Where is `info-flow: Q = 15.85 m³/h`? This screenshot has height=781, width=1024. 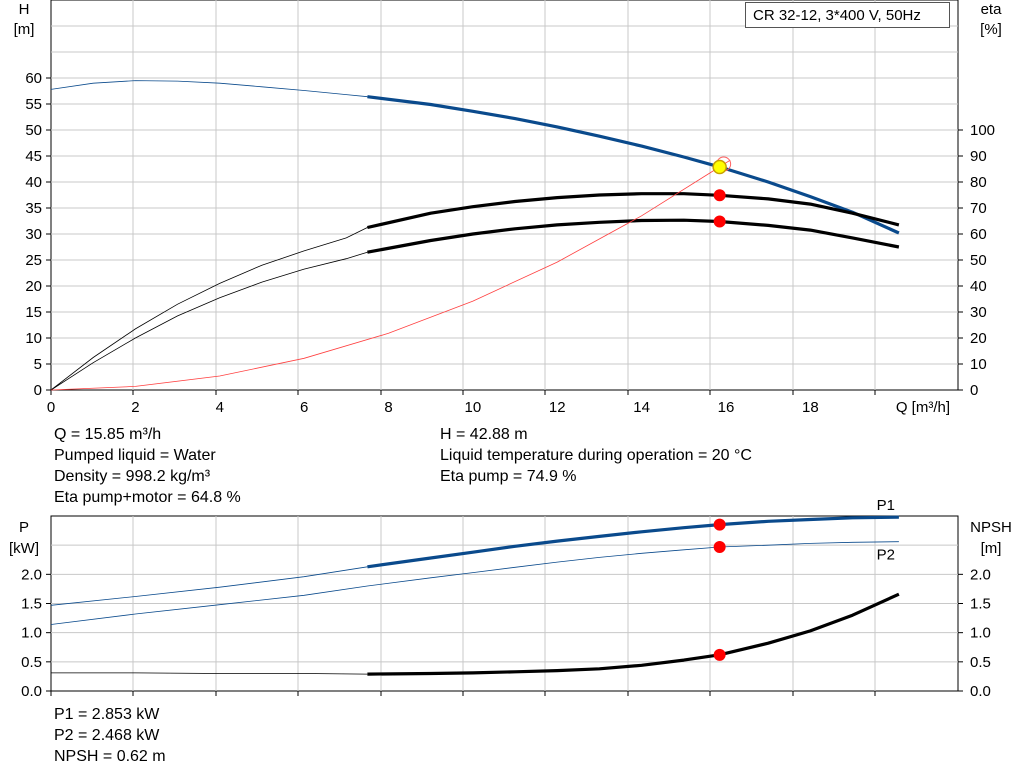
info-flow: Q = 15.85 m³/h is located at coordinates (108, 434).